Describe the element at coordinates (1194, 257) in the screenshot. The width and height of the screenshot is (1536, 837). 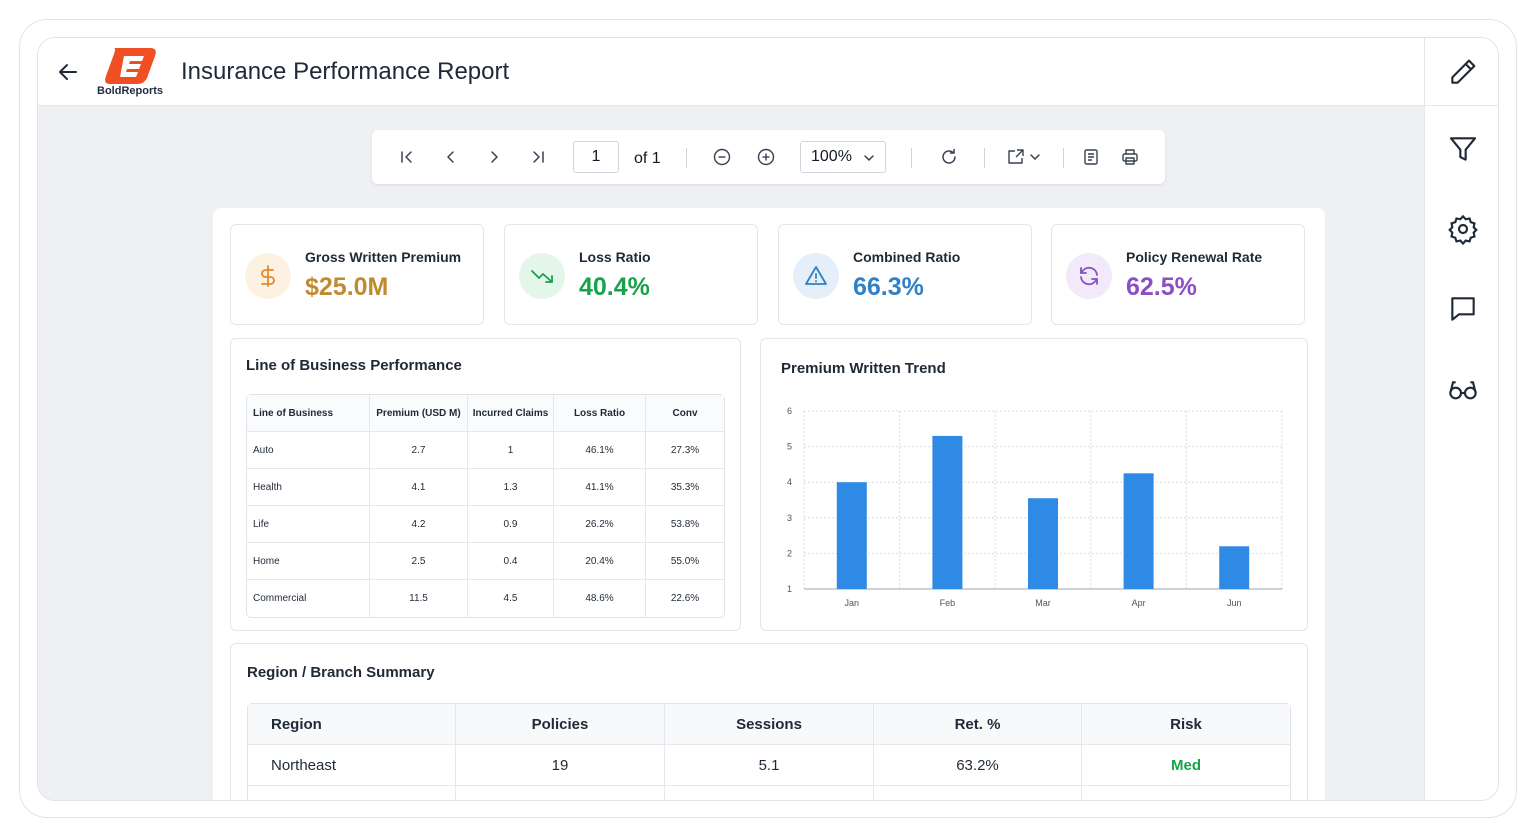
I see `kpi-label: Policy Renewal Rate` at that location.